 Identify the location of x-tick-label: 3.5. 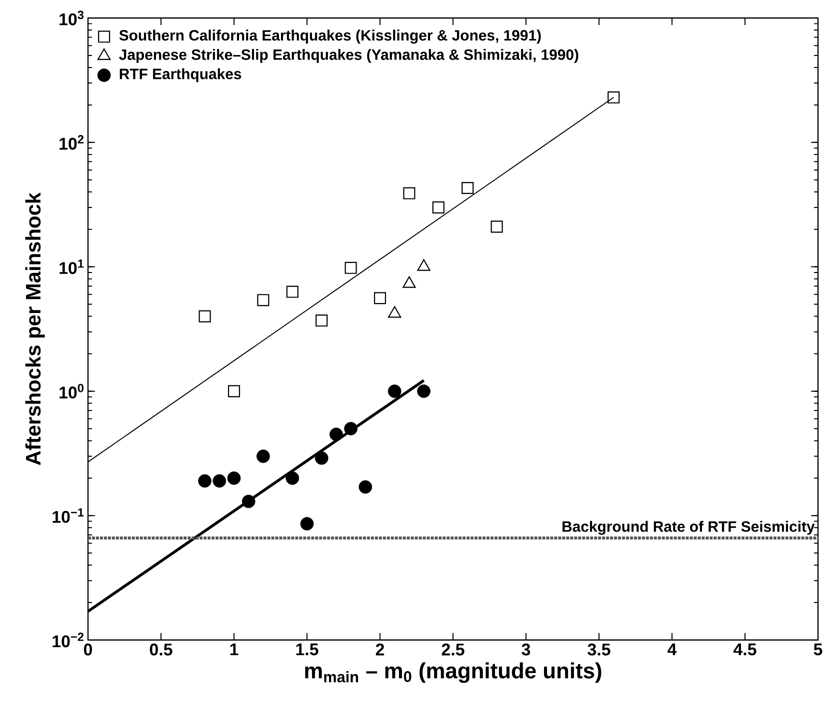
(599, 650).